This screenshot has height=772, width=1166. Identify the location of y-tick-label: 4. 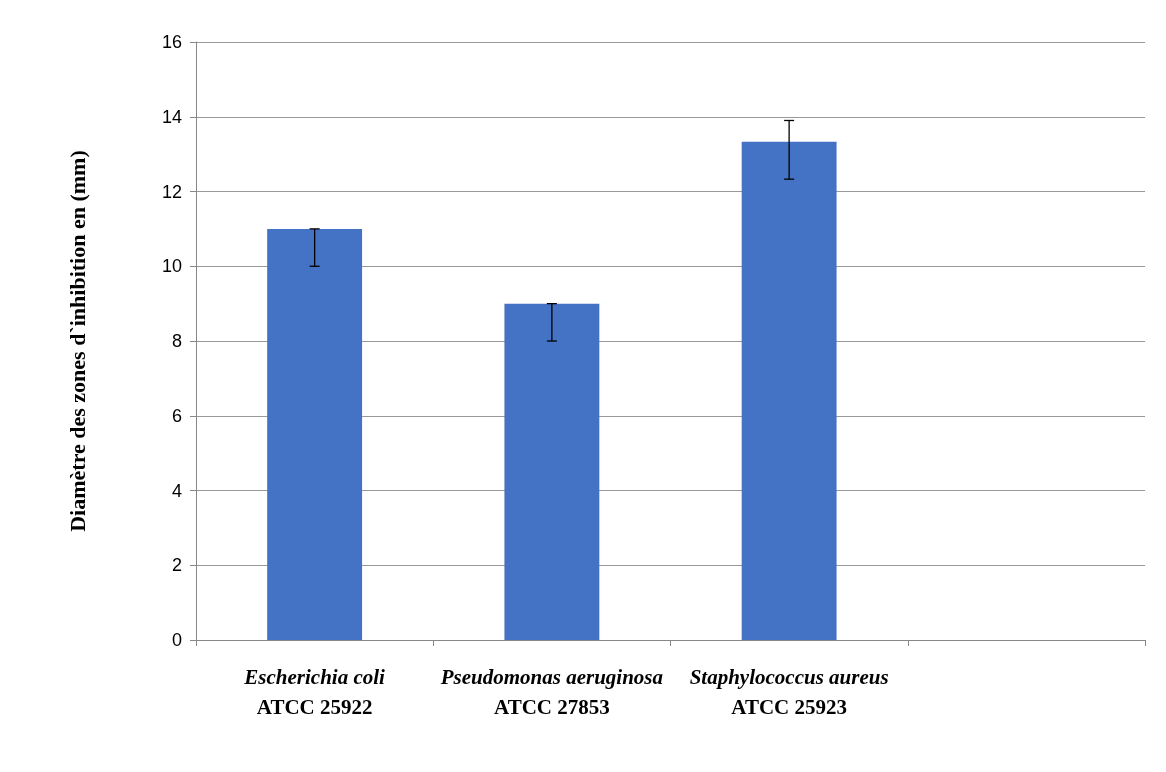
(176, 490).